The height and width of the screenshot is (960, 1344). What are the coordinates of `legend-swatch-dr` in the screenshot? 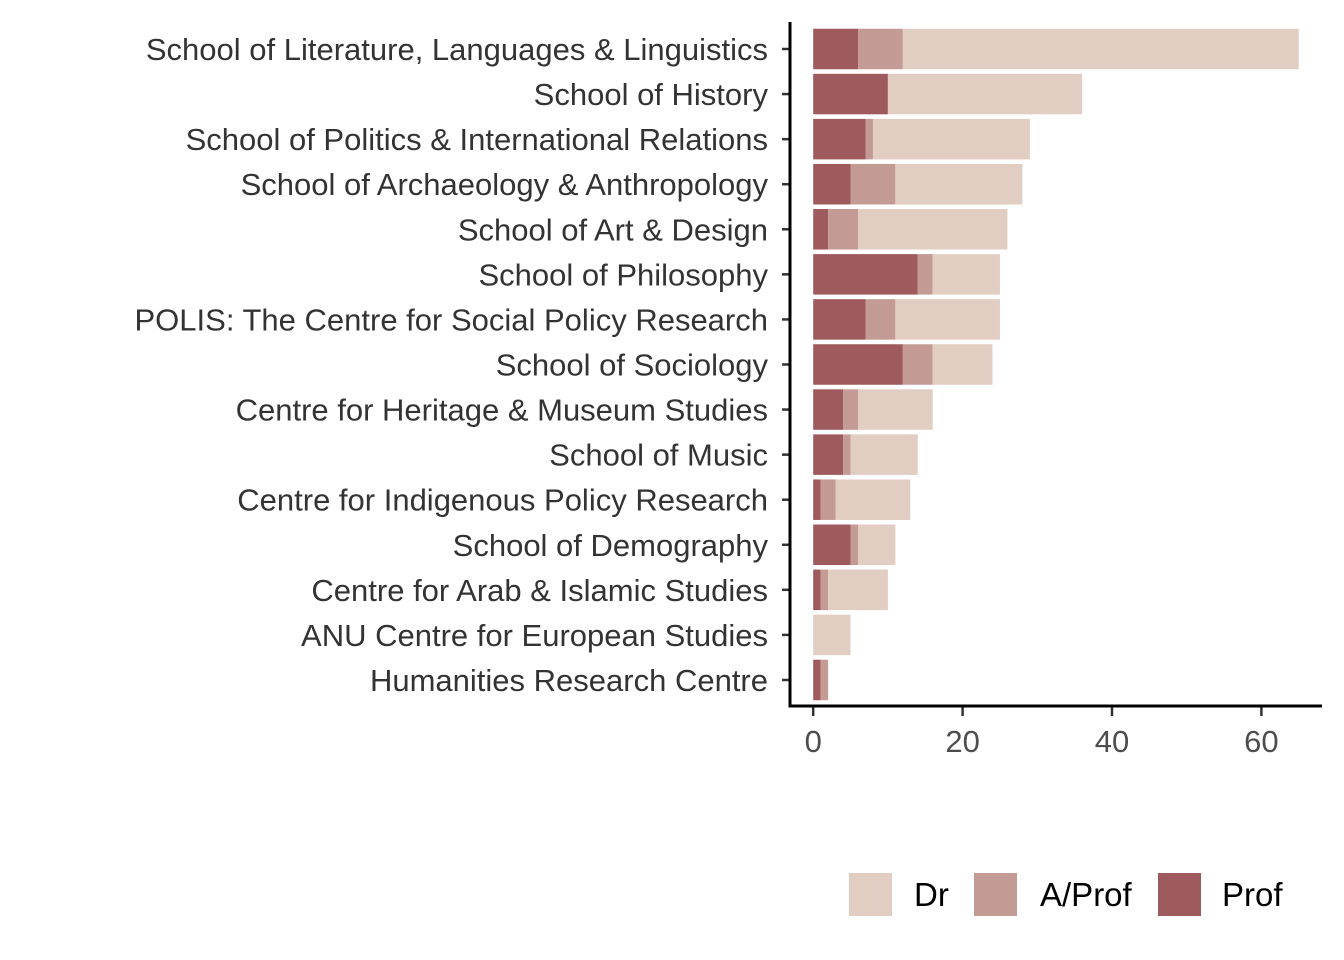 It's located at (870, 894).